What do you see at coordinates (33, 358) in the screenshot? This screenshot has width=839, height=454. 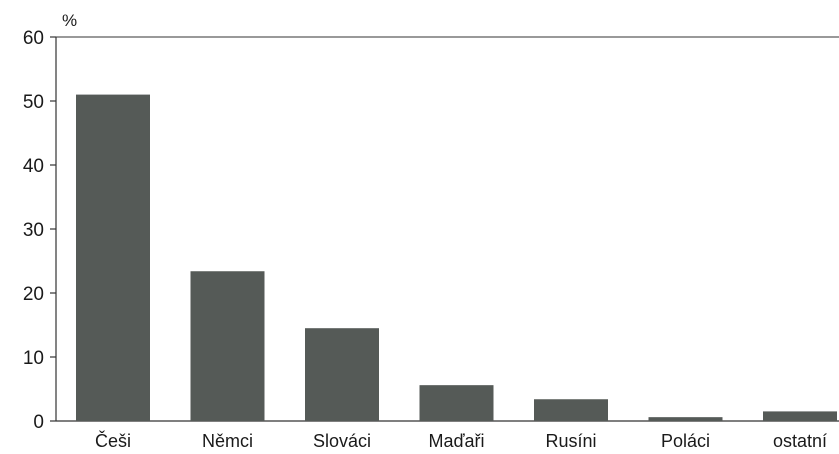 I see `y-tick-label: 10` at bounding box center [33, 358].